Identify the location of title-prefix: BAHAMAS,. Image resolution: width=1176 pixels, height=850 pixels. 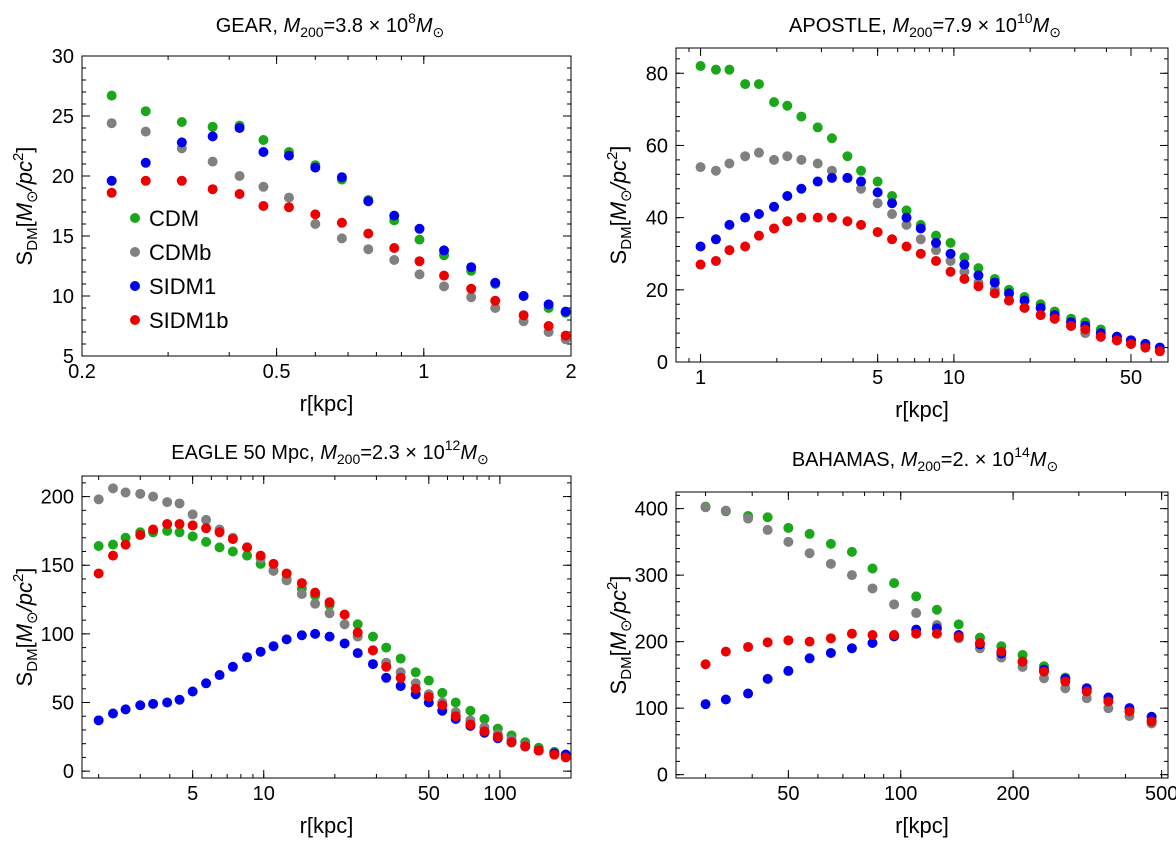
(846, 460).